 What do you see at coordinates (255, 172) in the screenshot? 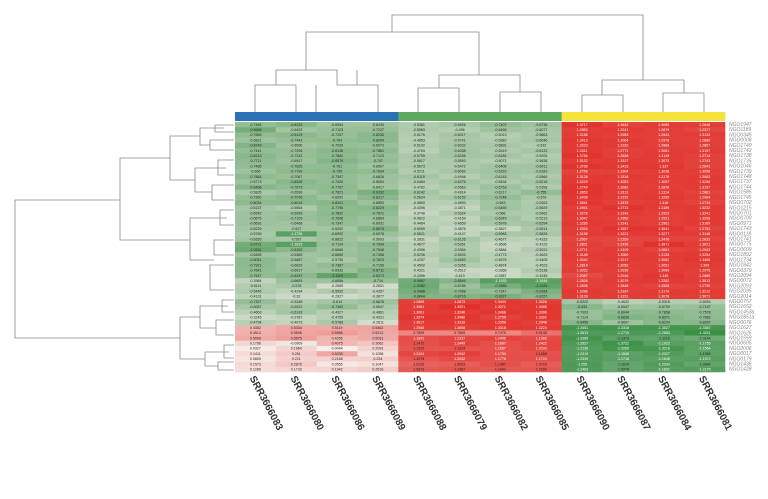
I see `cell-value: -0.666` at bounding box center [255, 172].